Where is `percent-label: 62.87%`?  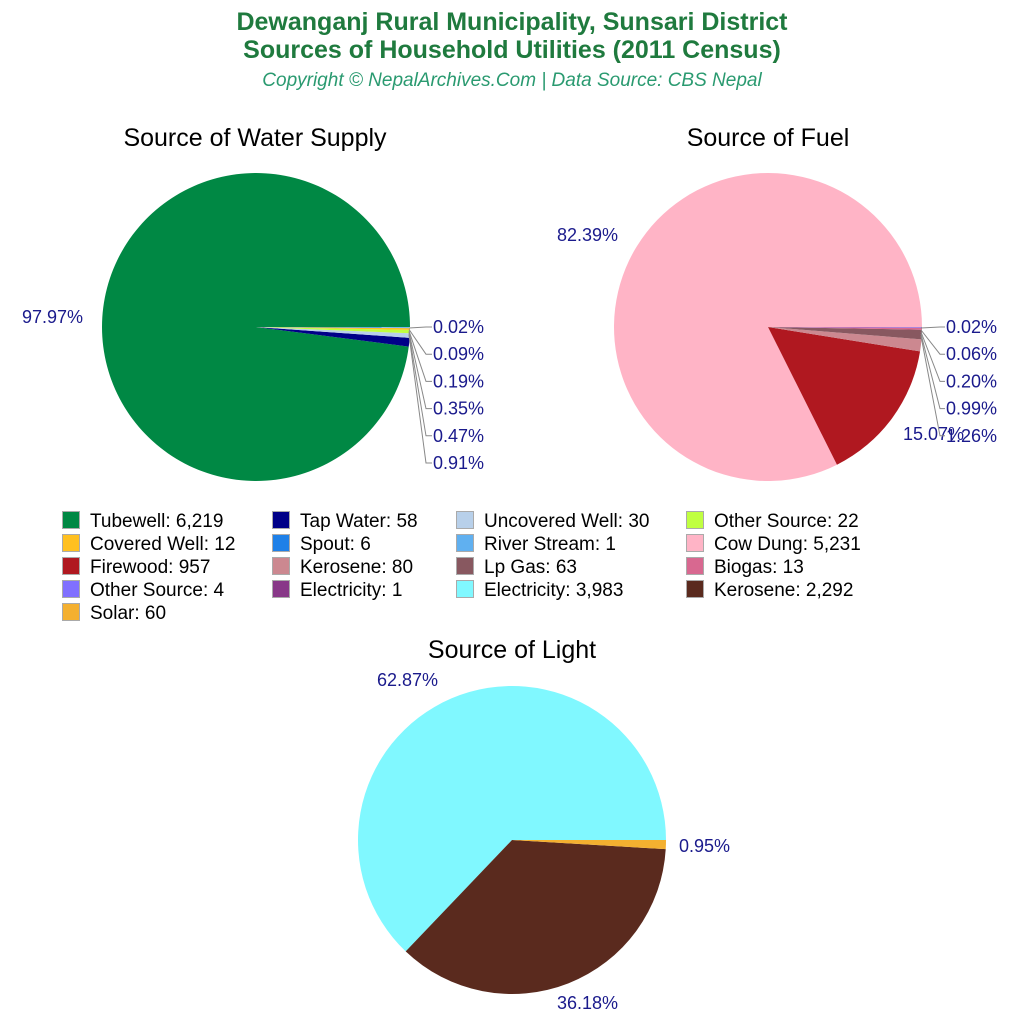
percent-label: 62.87% is located at coordinates (407, 680).